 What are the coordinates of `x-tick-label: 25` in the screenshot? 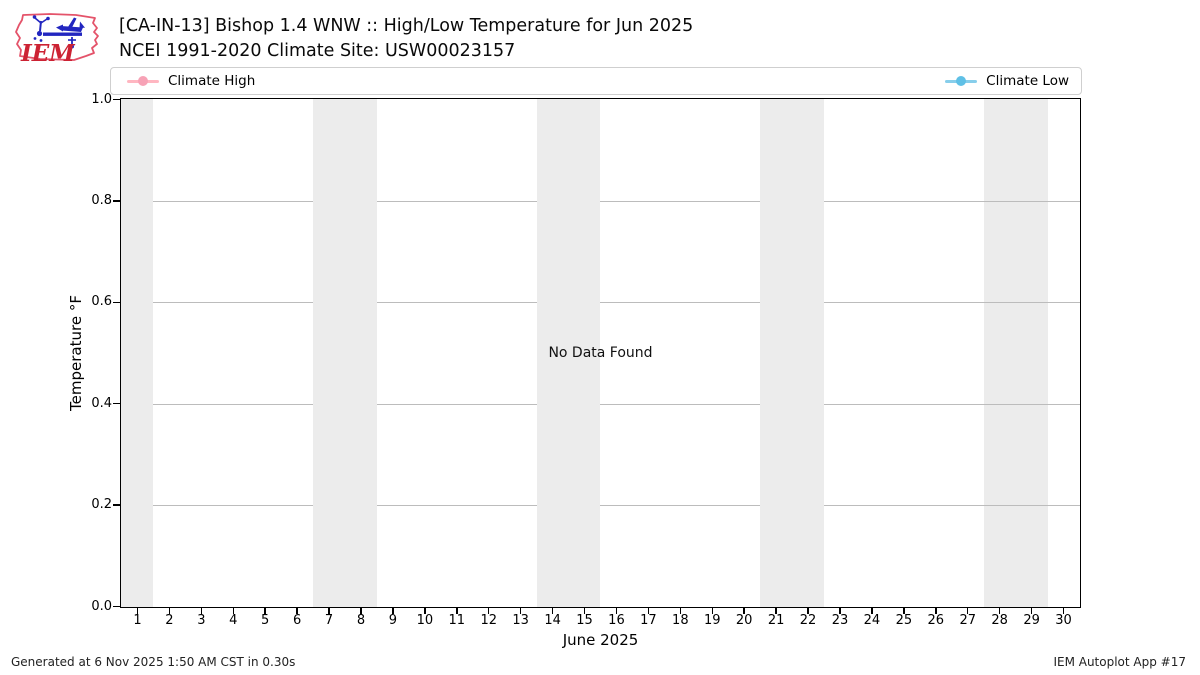 It's located at (904, 620).